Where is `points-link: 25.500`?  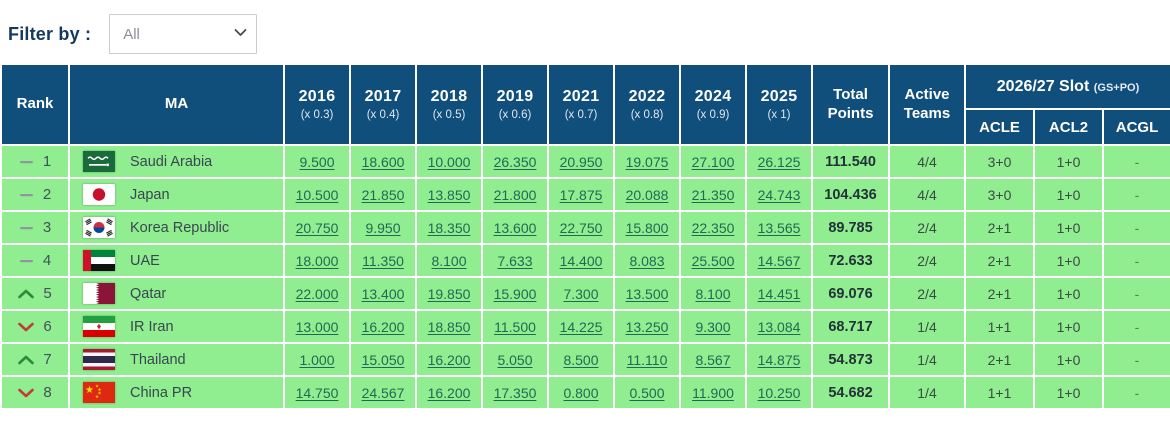 points-link: 25.500 is located at coordinates (713, 260).